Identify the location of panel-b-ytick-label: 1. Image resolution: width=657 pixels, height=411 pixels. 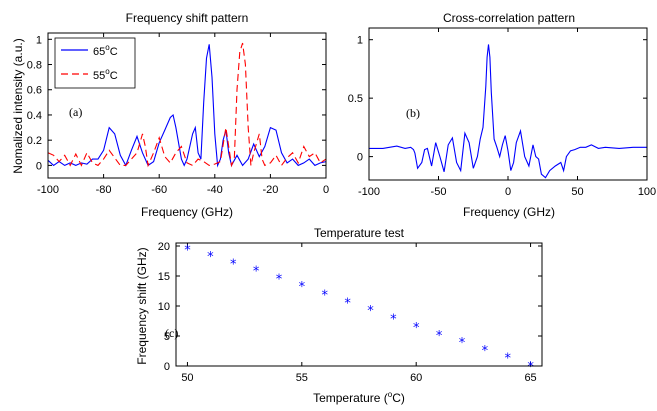
(360, 41).